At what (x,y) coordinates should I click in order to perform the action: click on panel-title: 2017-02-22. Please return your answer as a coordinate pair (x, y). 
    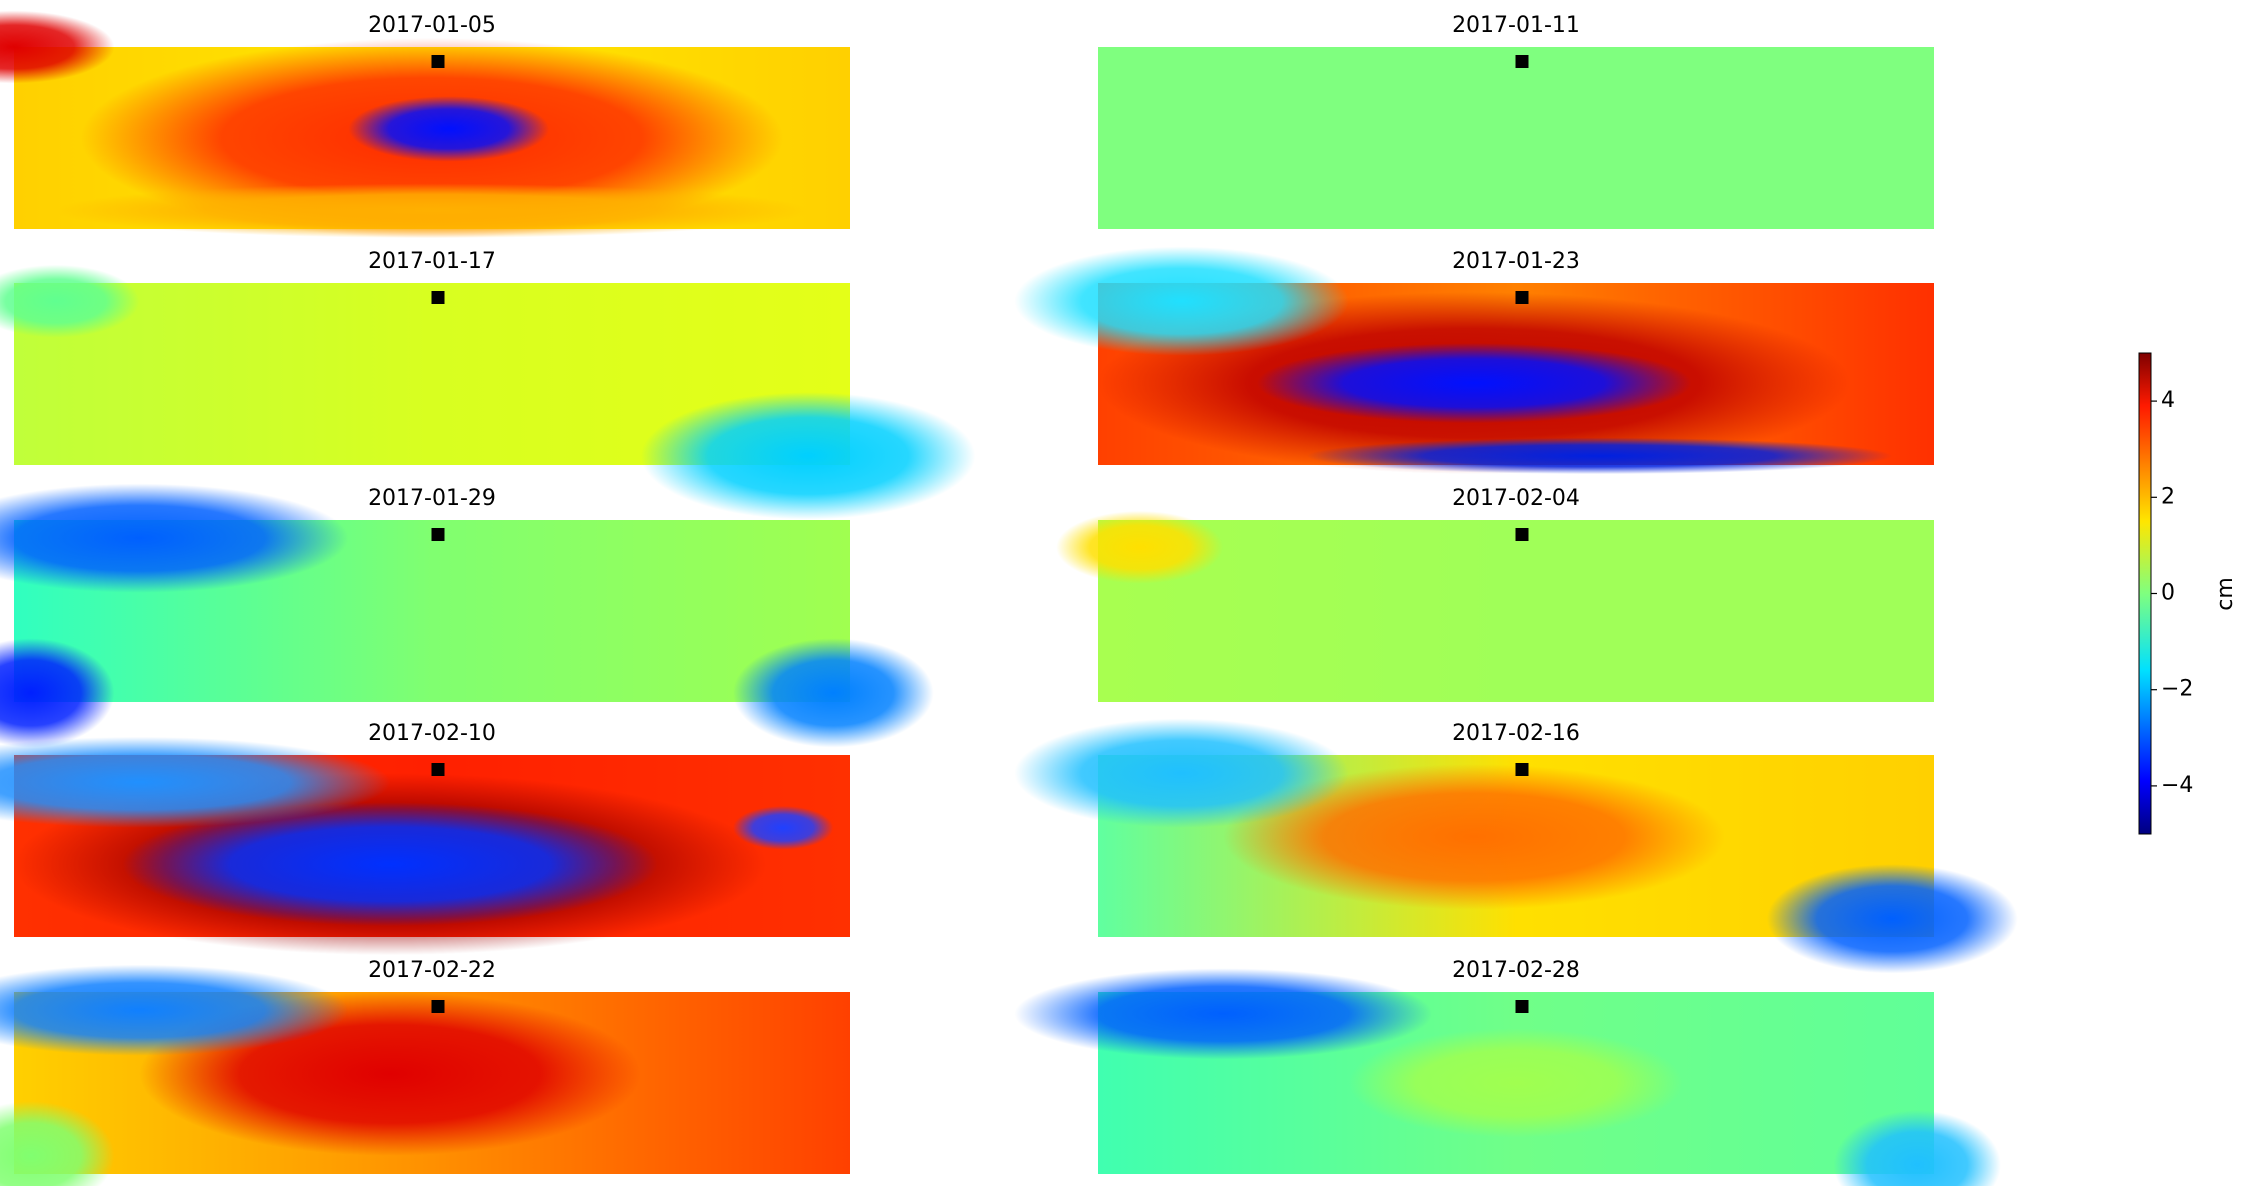
    Looking at the image, I should click on (432, 970).